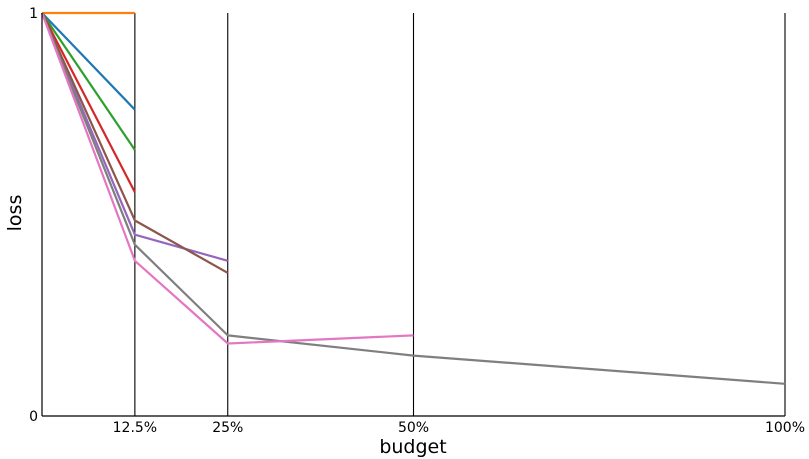 This screenshot has height=459, width=809. I want to click on y-tick-label: 1, so click(33, 14).